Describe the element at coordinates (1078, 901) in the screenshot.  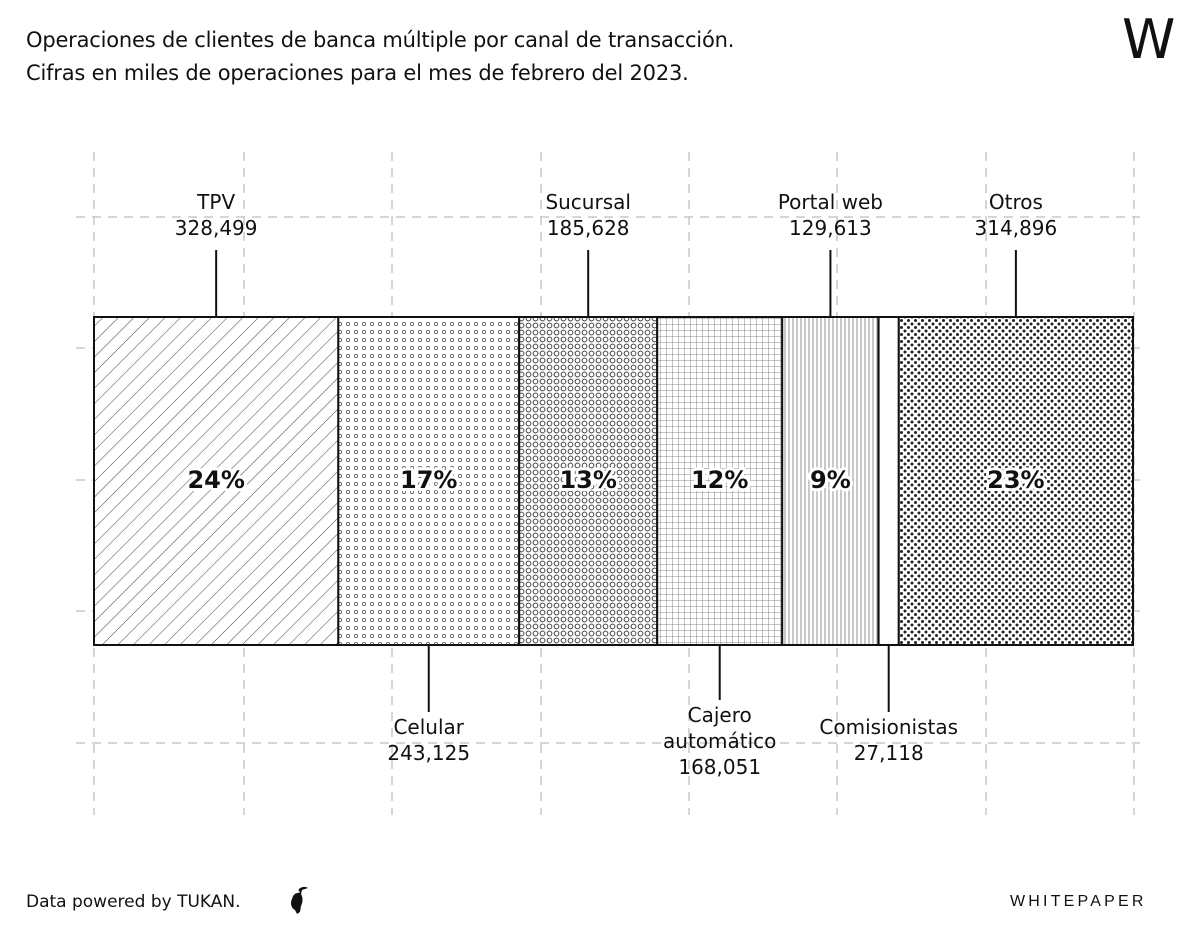
I see `whitepaper-wordmark: WHITEPAPER` at that location.